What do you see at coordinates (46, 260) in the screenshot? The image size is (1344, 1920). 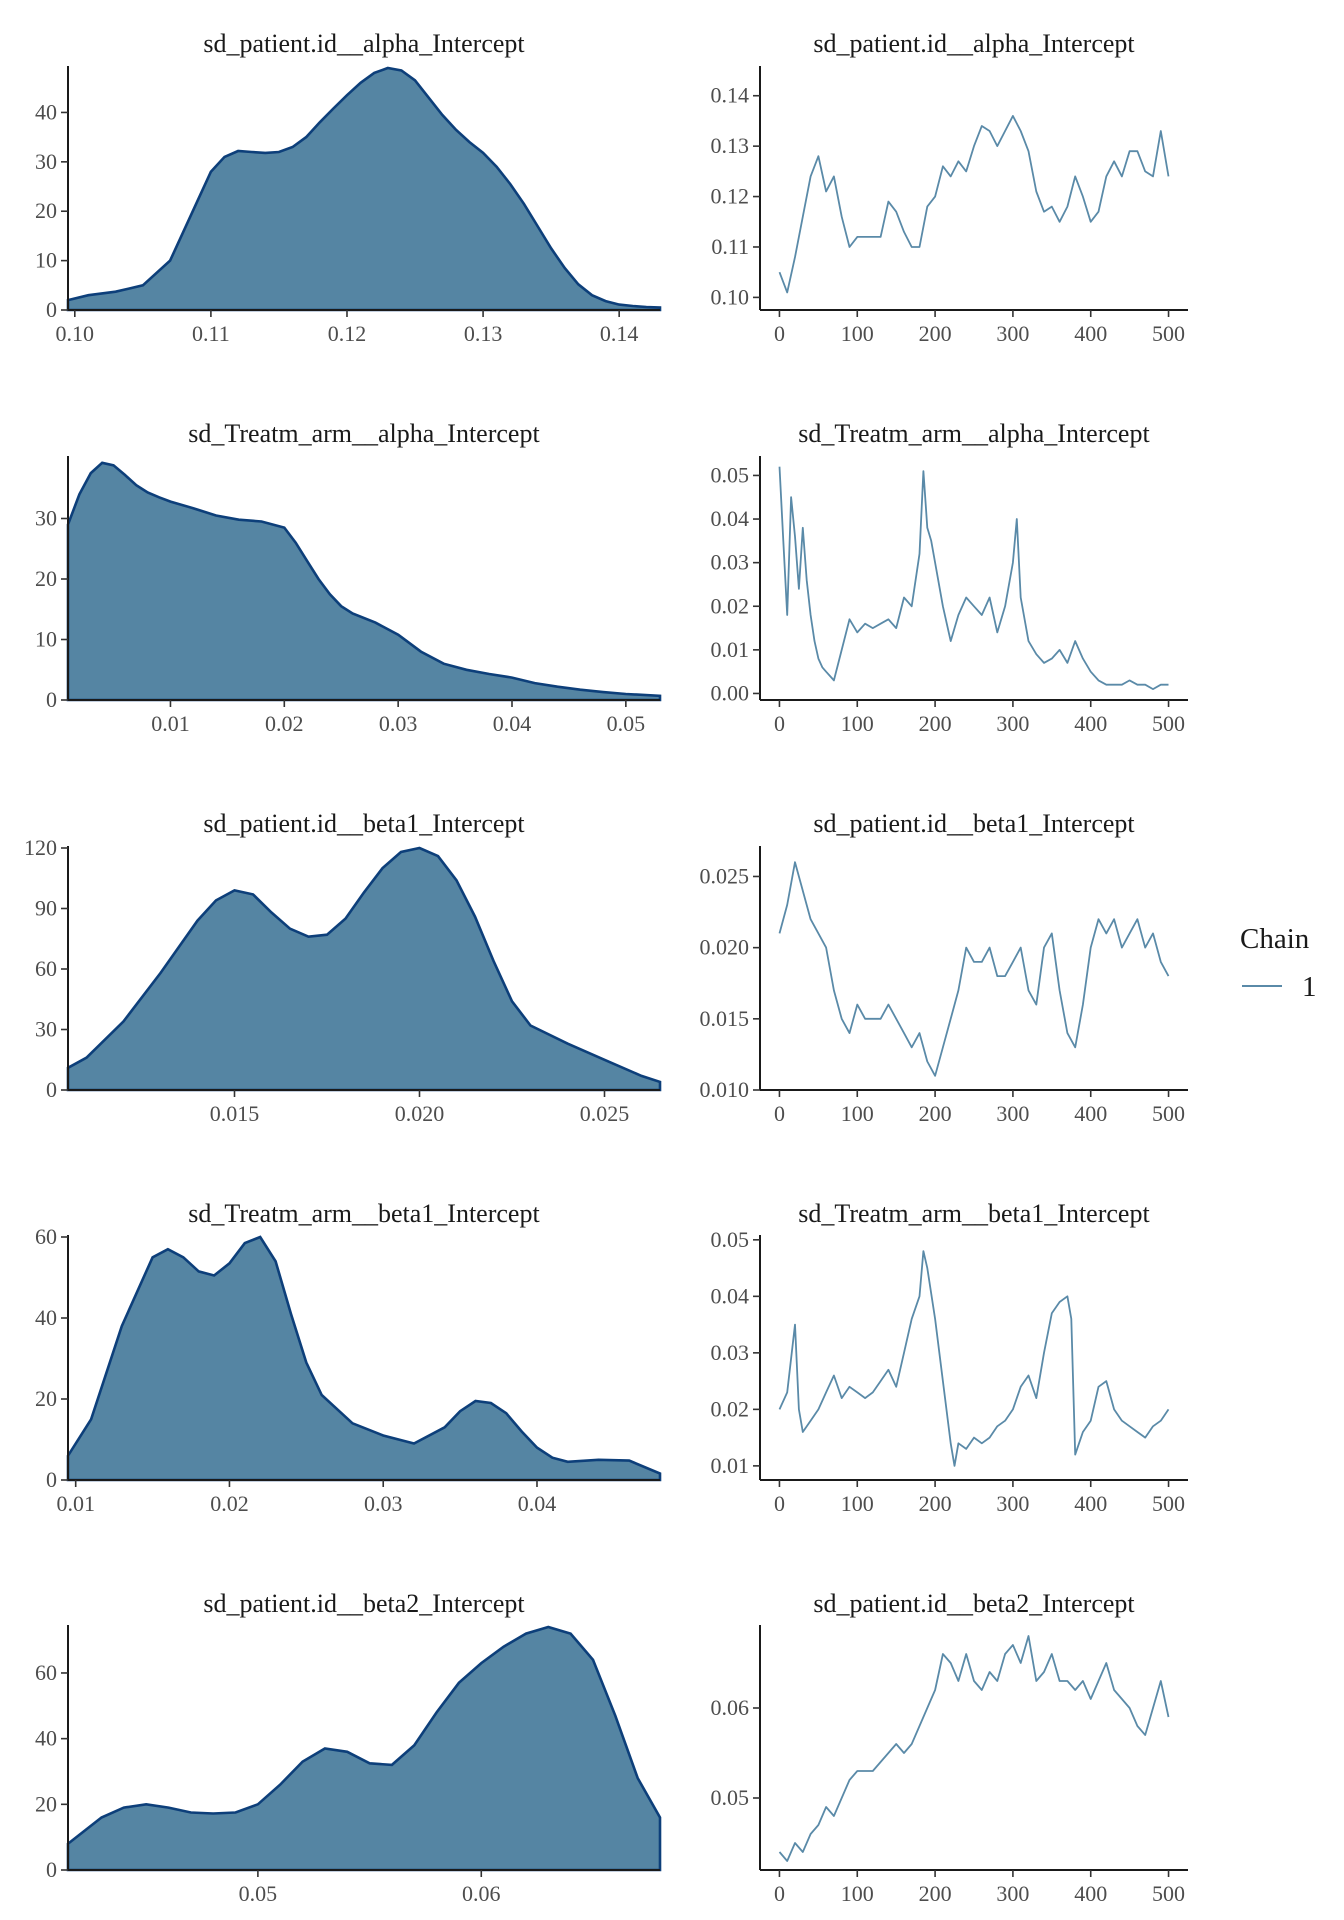 I see `y-tick-label: 10` at bounding box center [46, 260].